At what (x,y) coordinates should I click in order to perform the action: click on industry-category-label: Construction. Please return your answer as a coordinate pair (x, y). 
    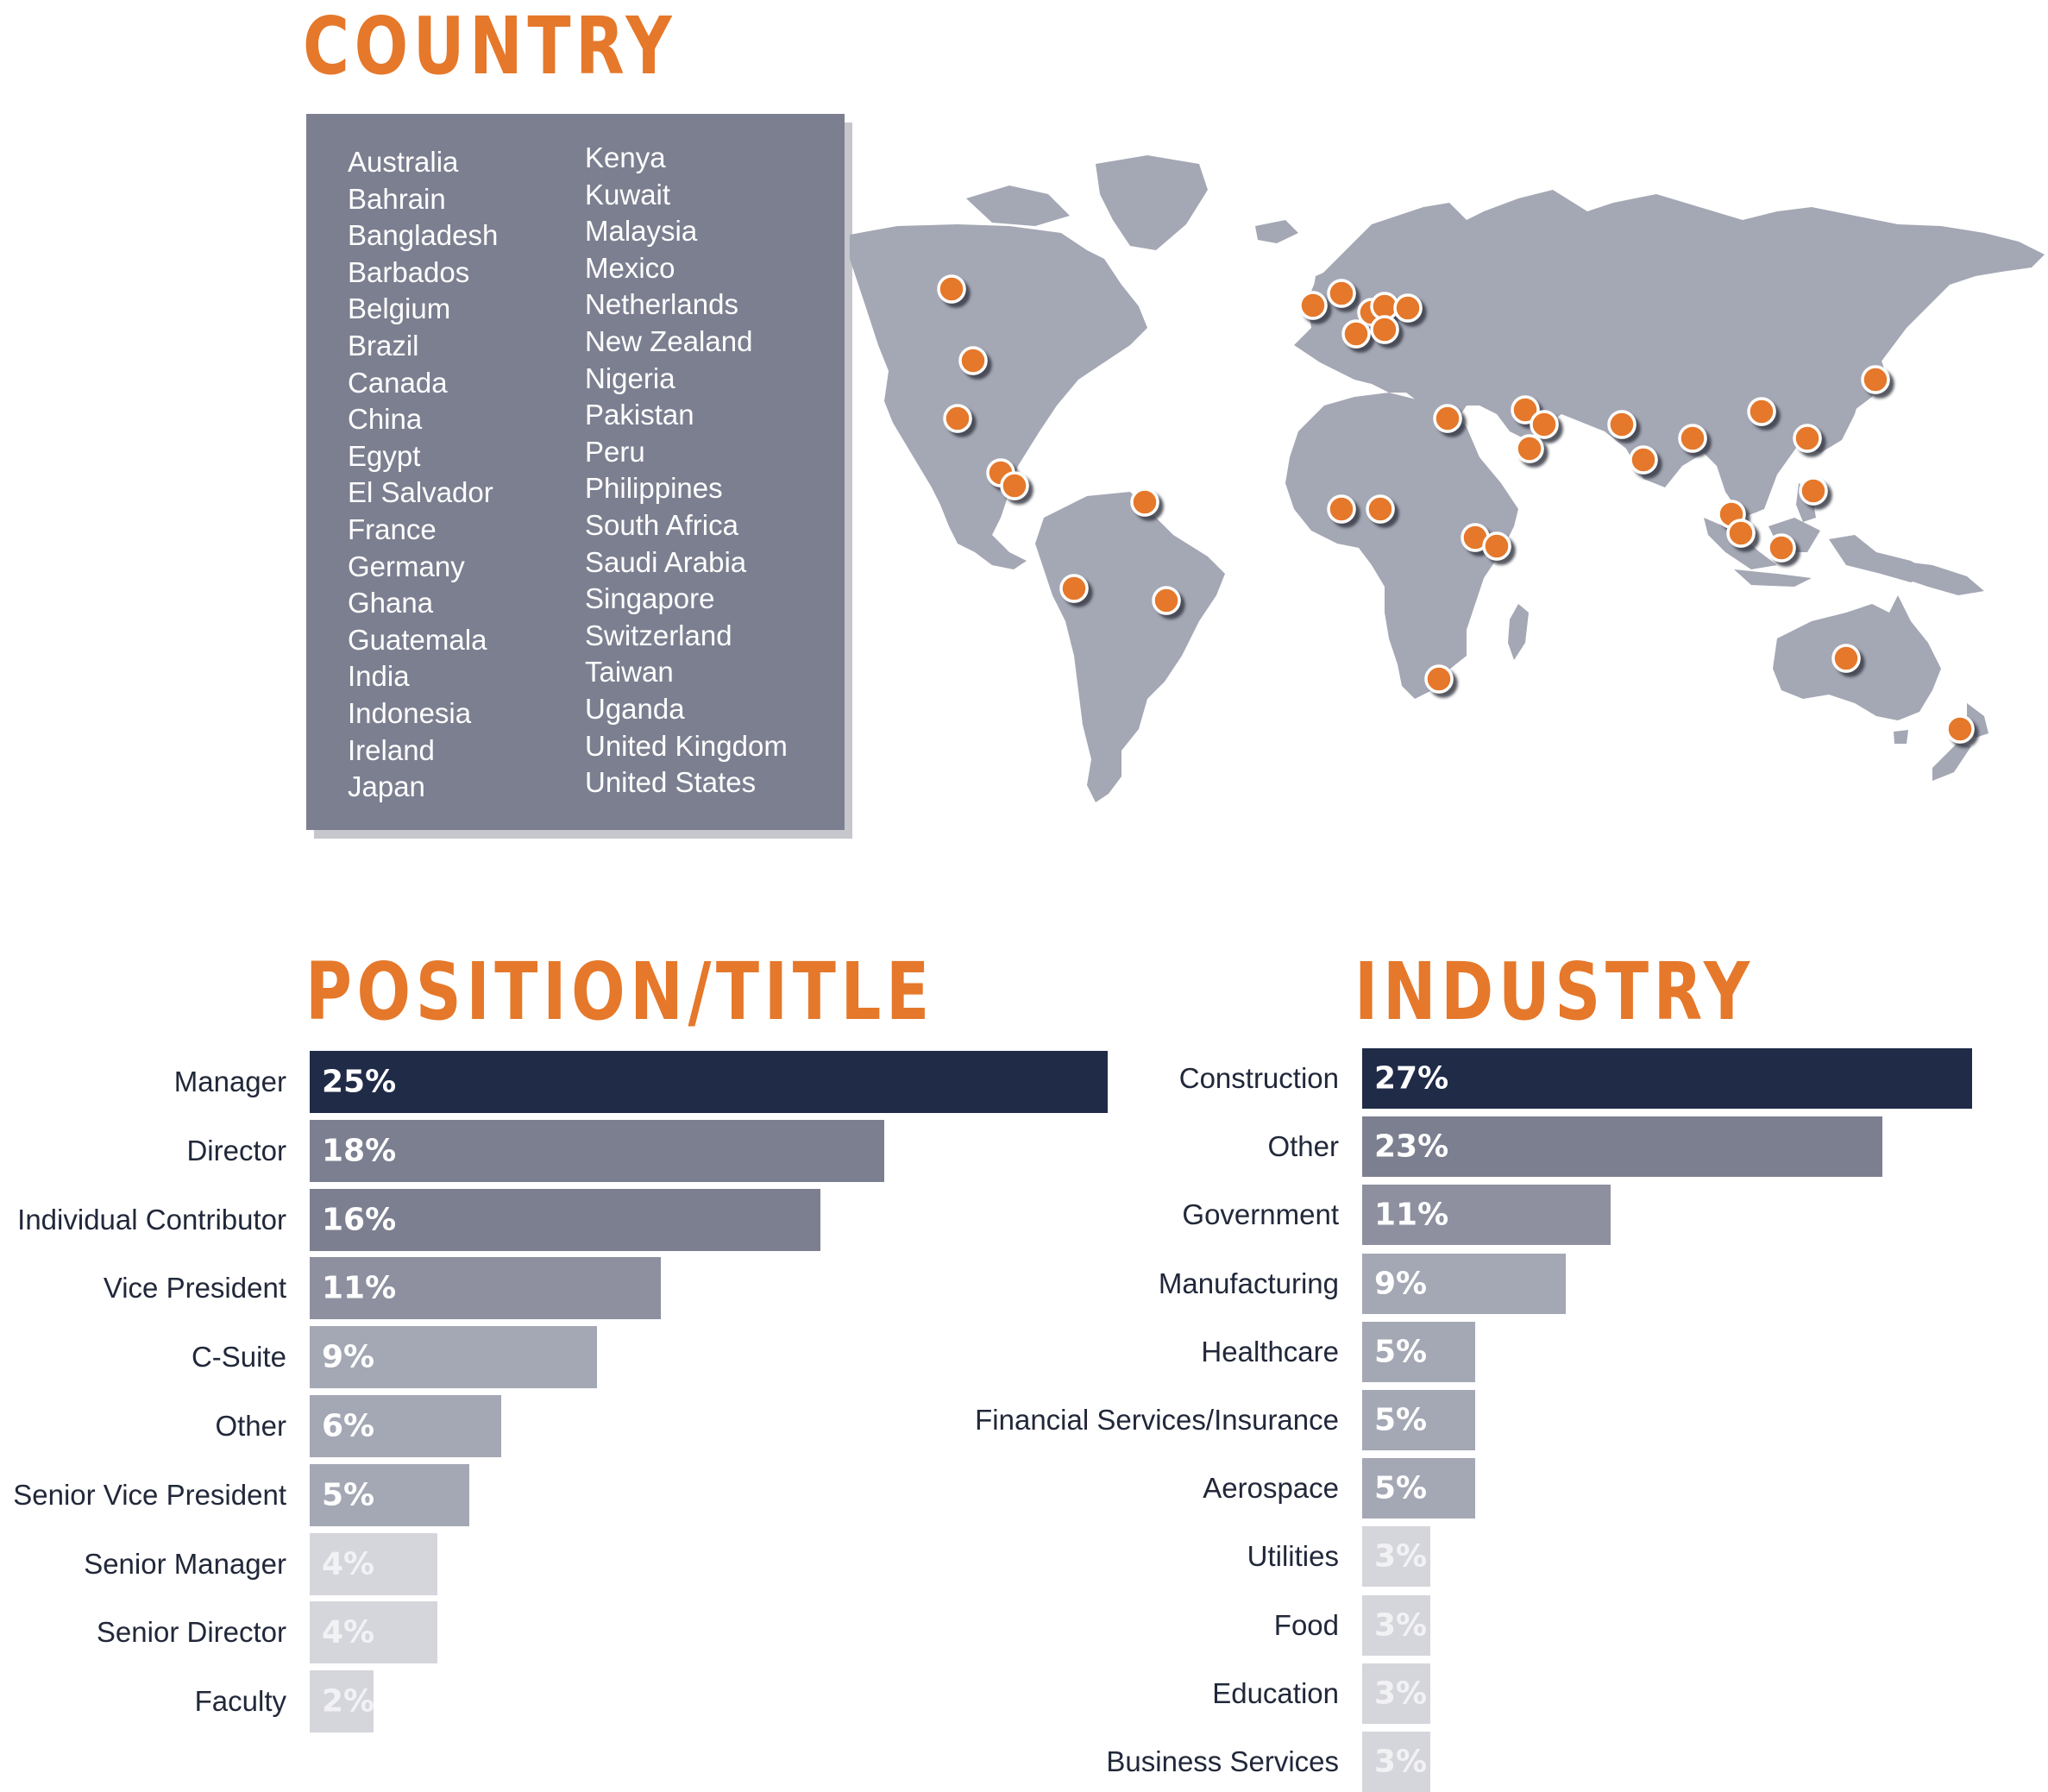
    Looking at the image, I should click on (1258, 1078).